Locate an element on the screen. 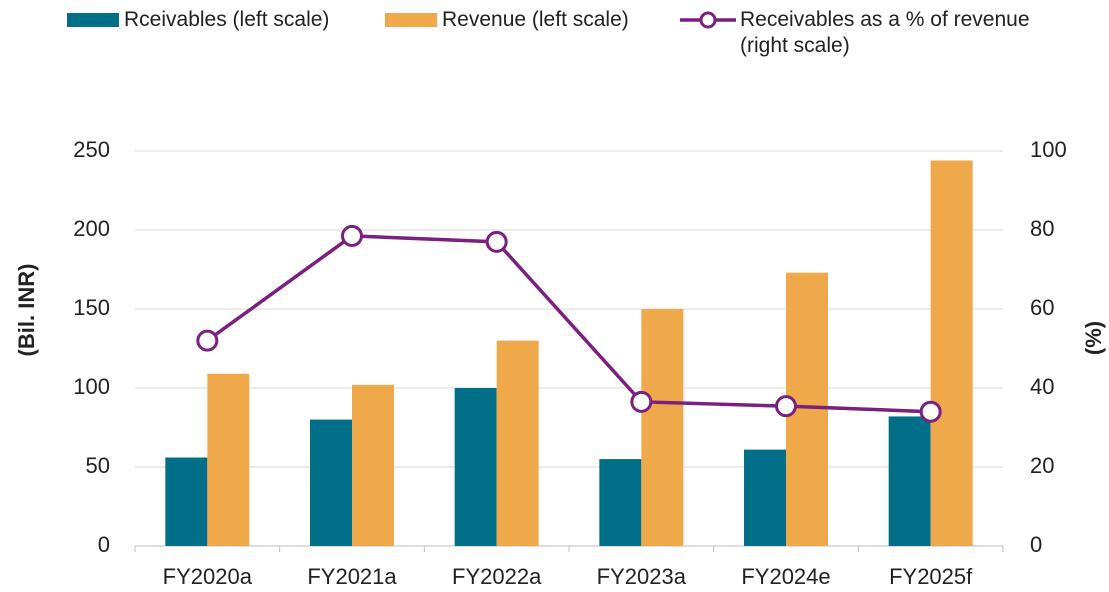 The width and height of the screenshot is (1109, 592). legend-marker is located at coordinates (708, 20).